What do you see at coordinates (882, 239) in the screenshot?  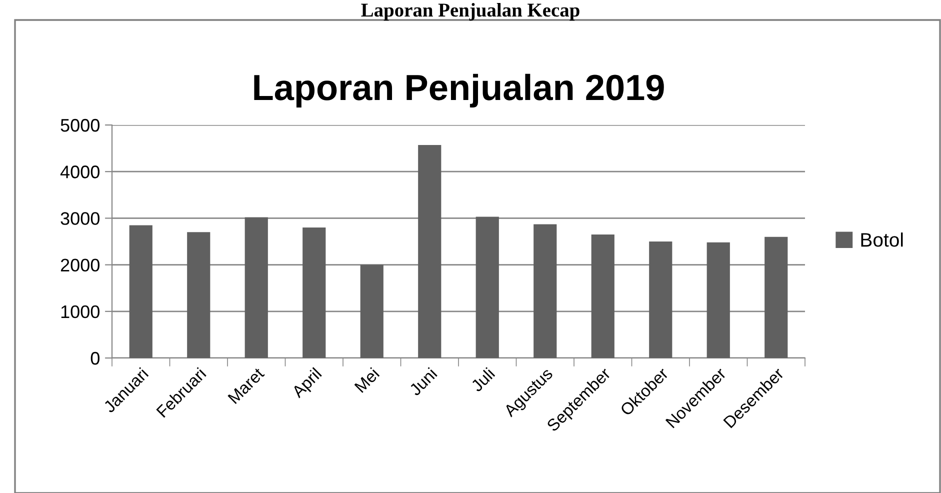 I see `legend-label: Botol` at bounding box center [882, 239].